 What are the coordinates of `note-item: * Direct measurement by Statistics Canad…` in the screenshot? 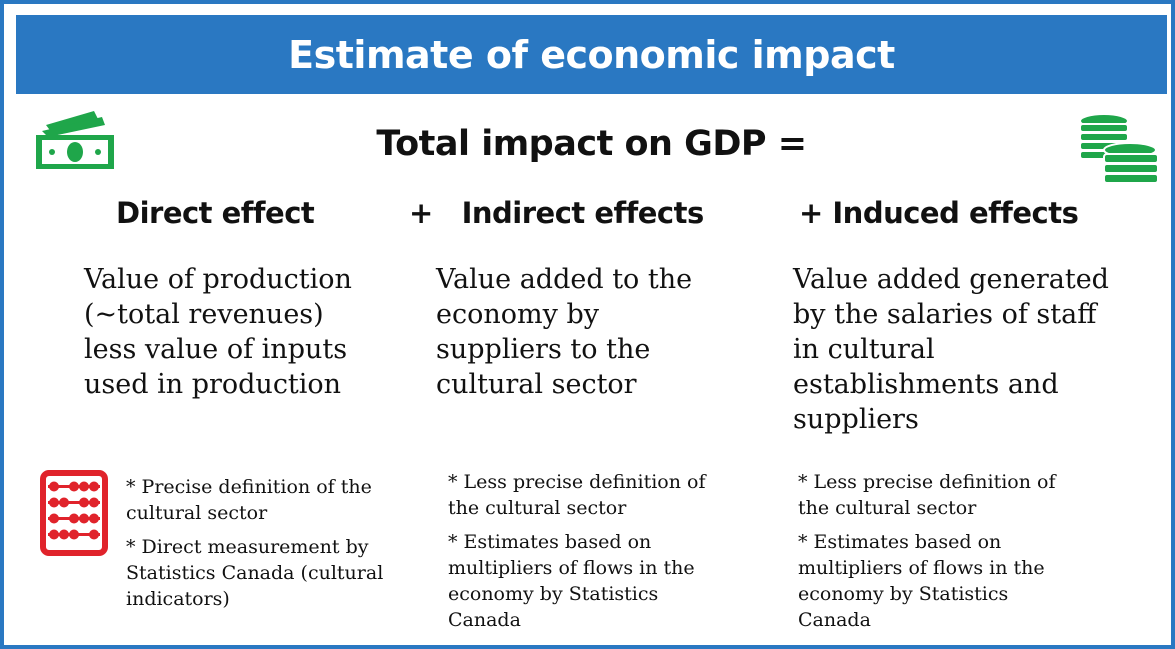 It's located at (255, 573).